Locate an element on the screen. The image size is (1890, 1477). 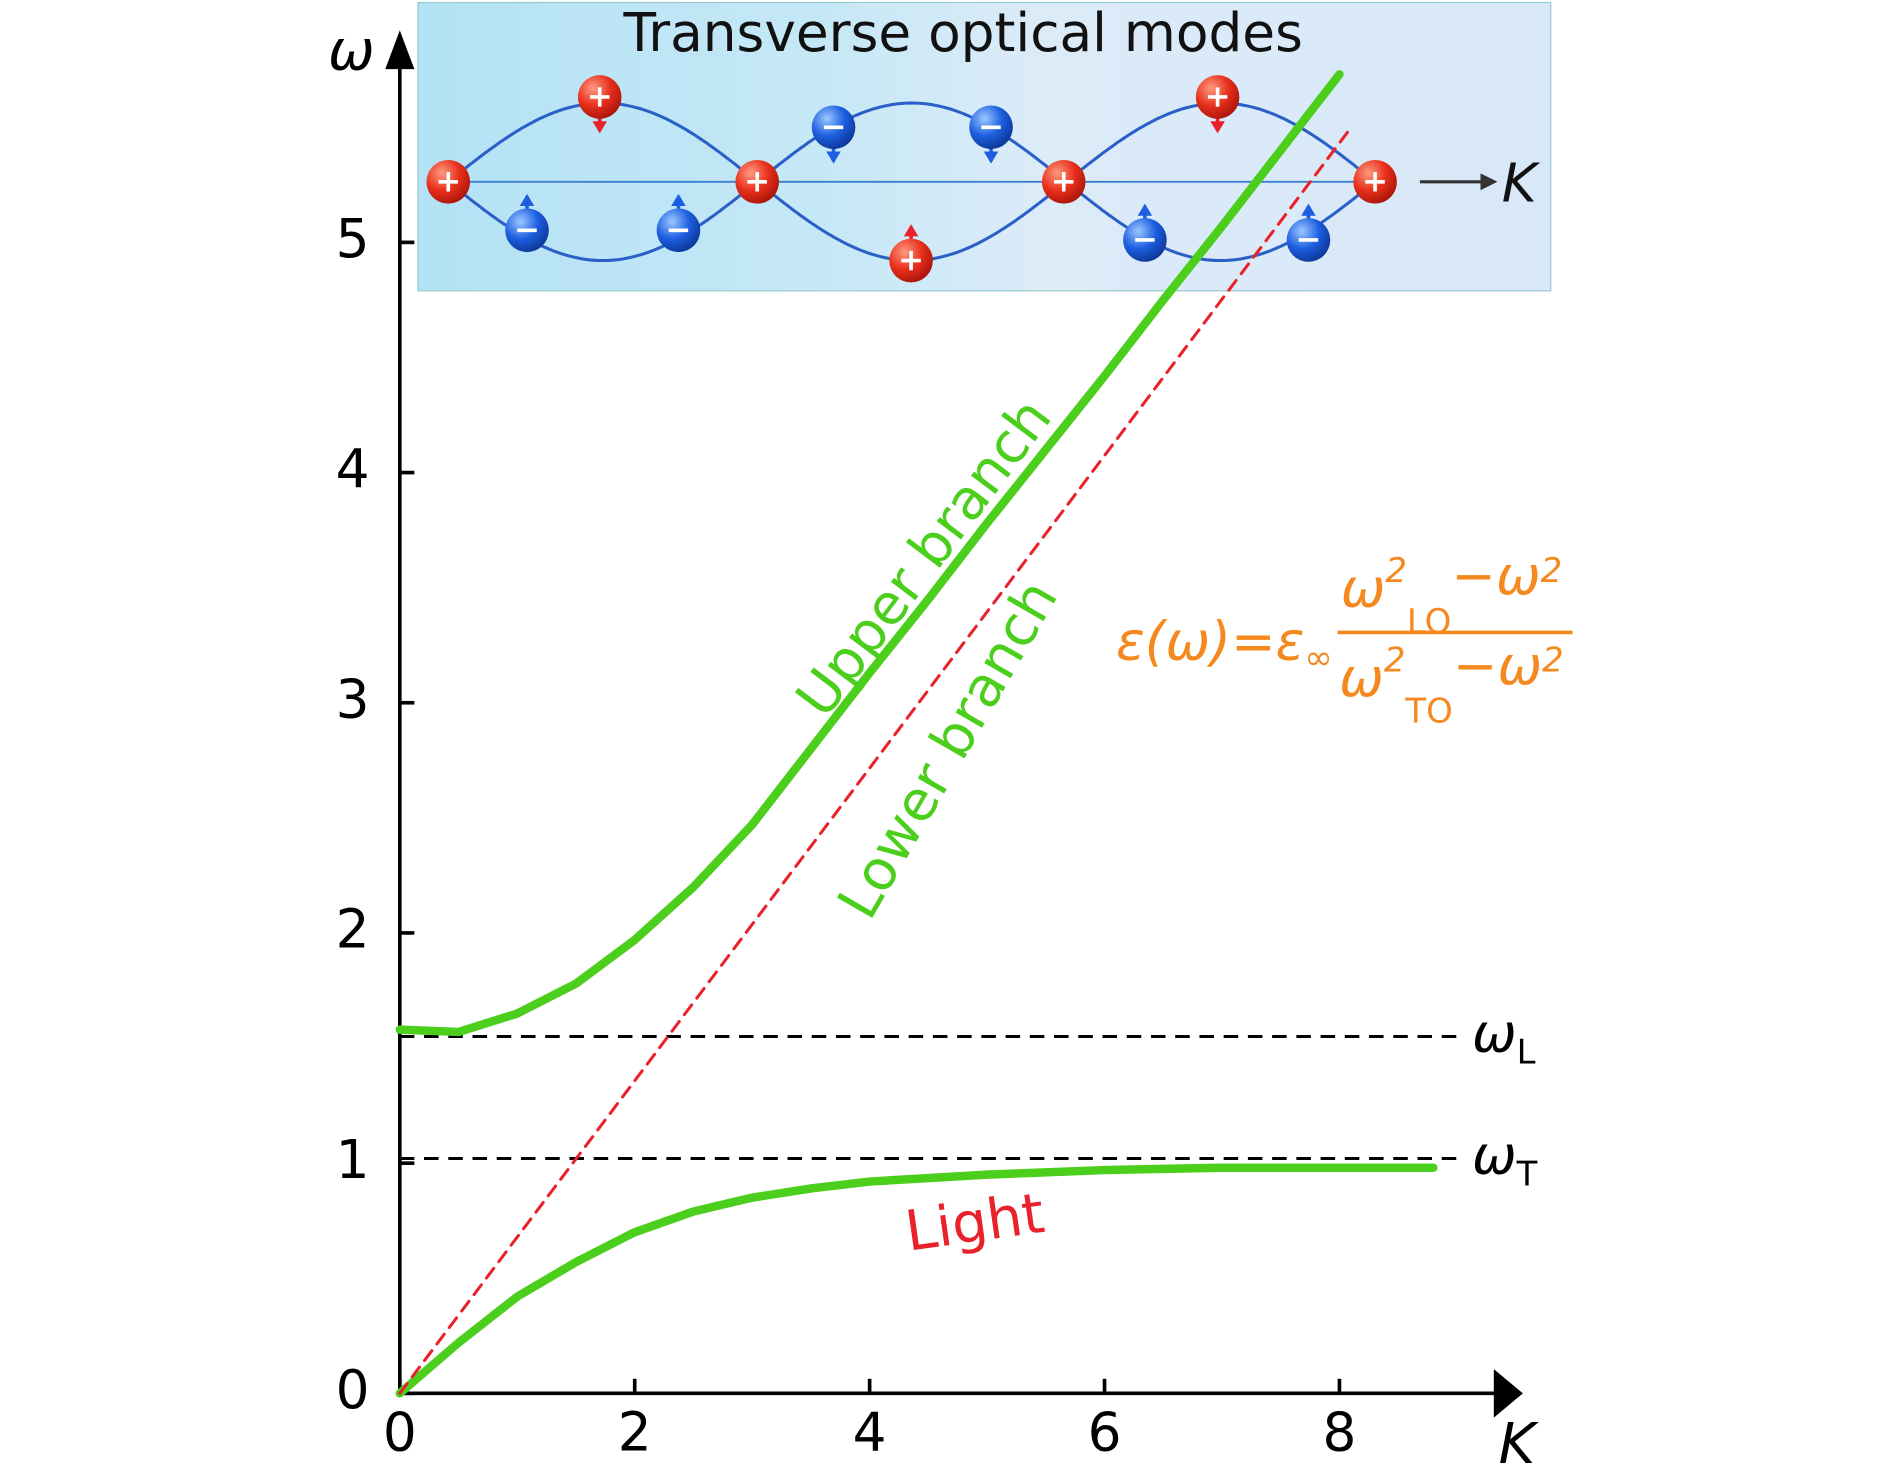
y-tick-label: 4 is located at coordinates (353, 469).